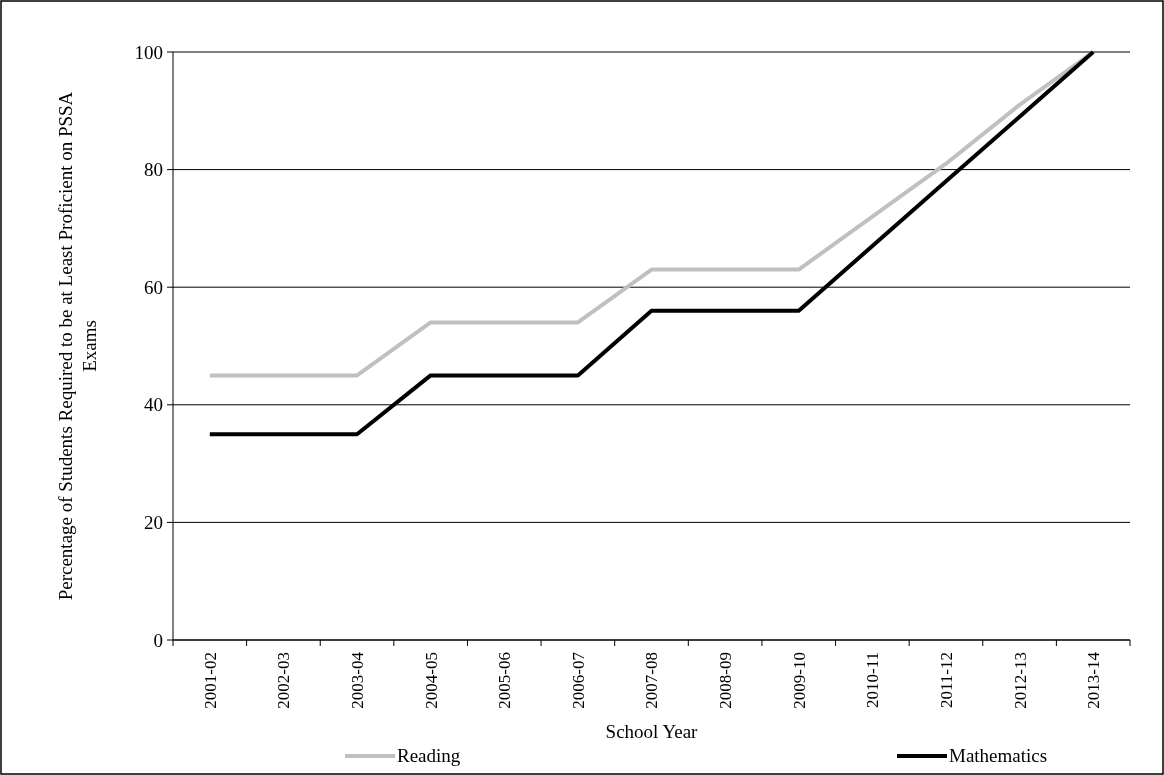 The height and width of the screenshot is (775, 1164). I want to click on y-tick-label: 40, so click(153, 405).